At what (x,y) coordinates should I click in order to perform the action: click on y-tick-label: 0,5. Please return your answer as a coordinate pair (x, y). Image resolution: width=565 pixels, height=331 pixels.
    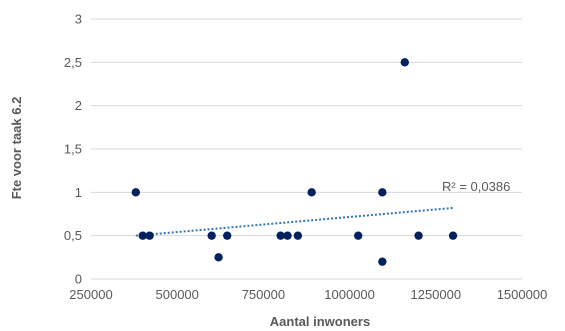
    Looking at the image, I should click on (73, 235).